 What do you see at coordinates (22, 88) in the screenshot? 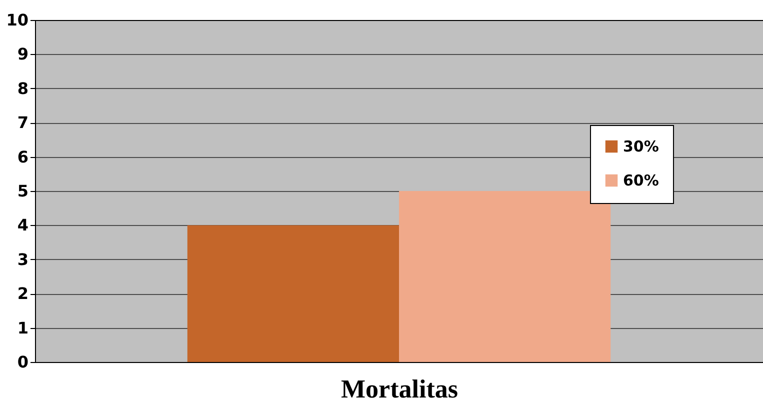
I see `y-tick-label: 8` at bounding box center [22, 88].